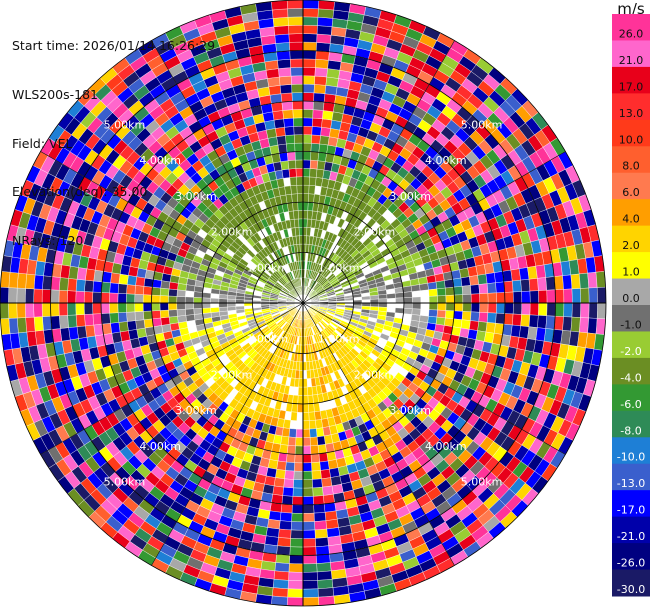 Image resolution: width=650 pixels, height=610 pixels. Describe the element at coordinates (631, 298) in the screenshot. I see `colorbar-tick-label: 0.0` at that location.